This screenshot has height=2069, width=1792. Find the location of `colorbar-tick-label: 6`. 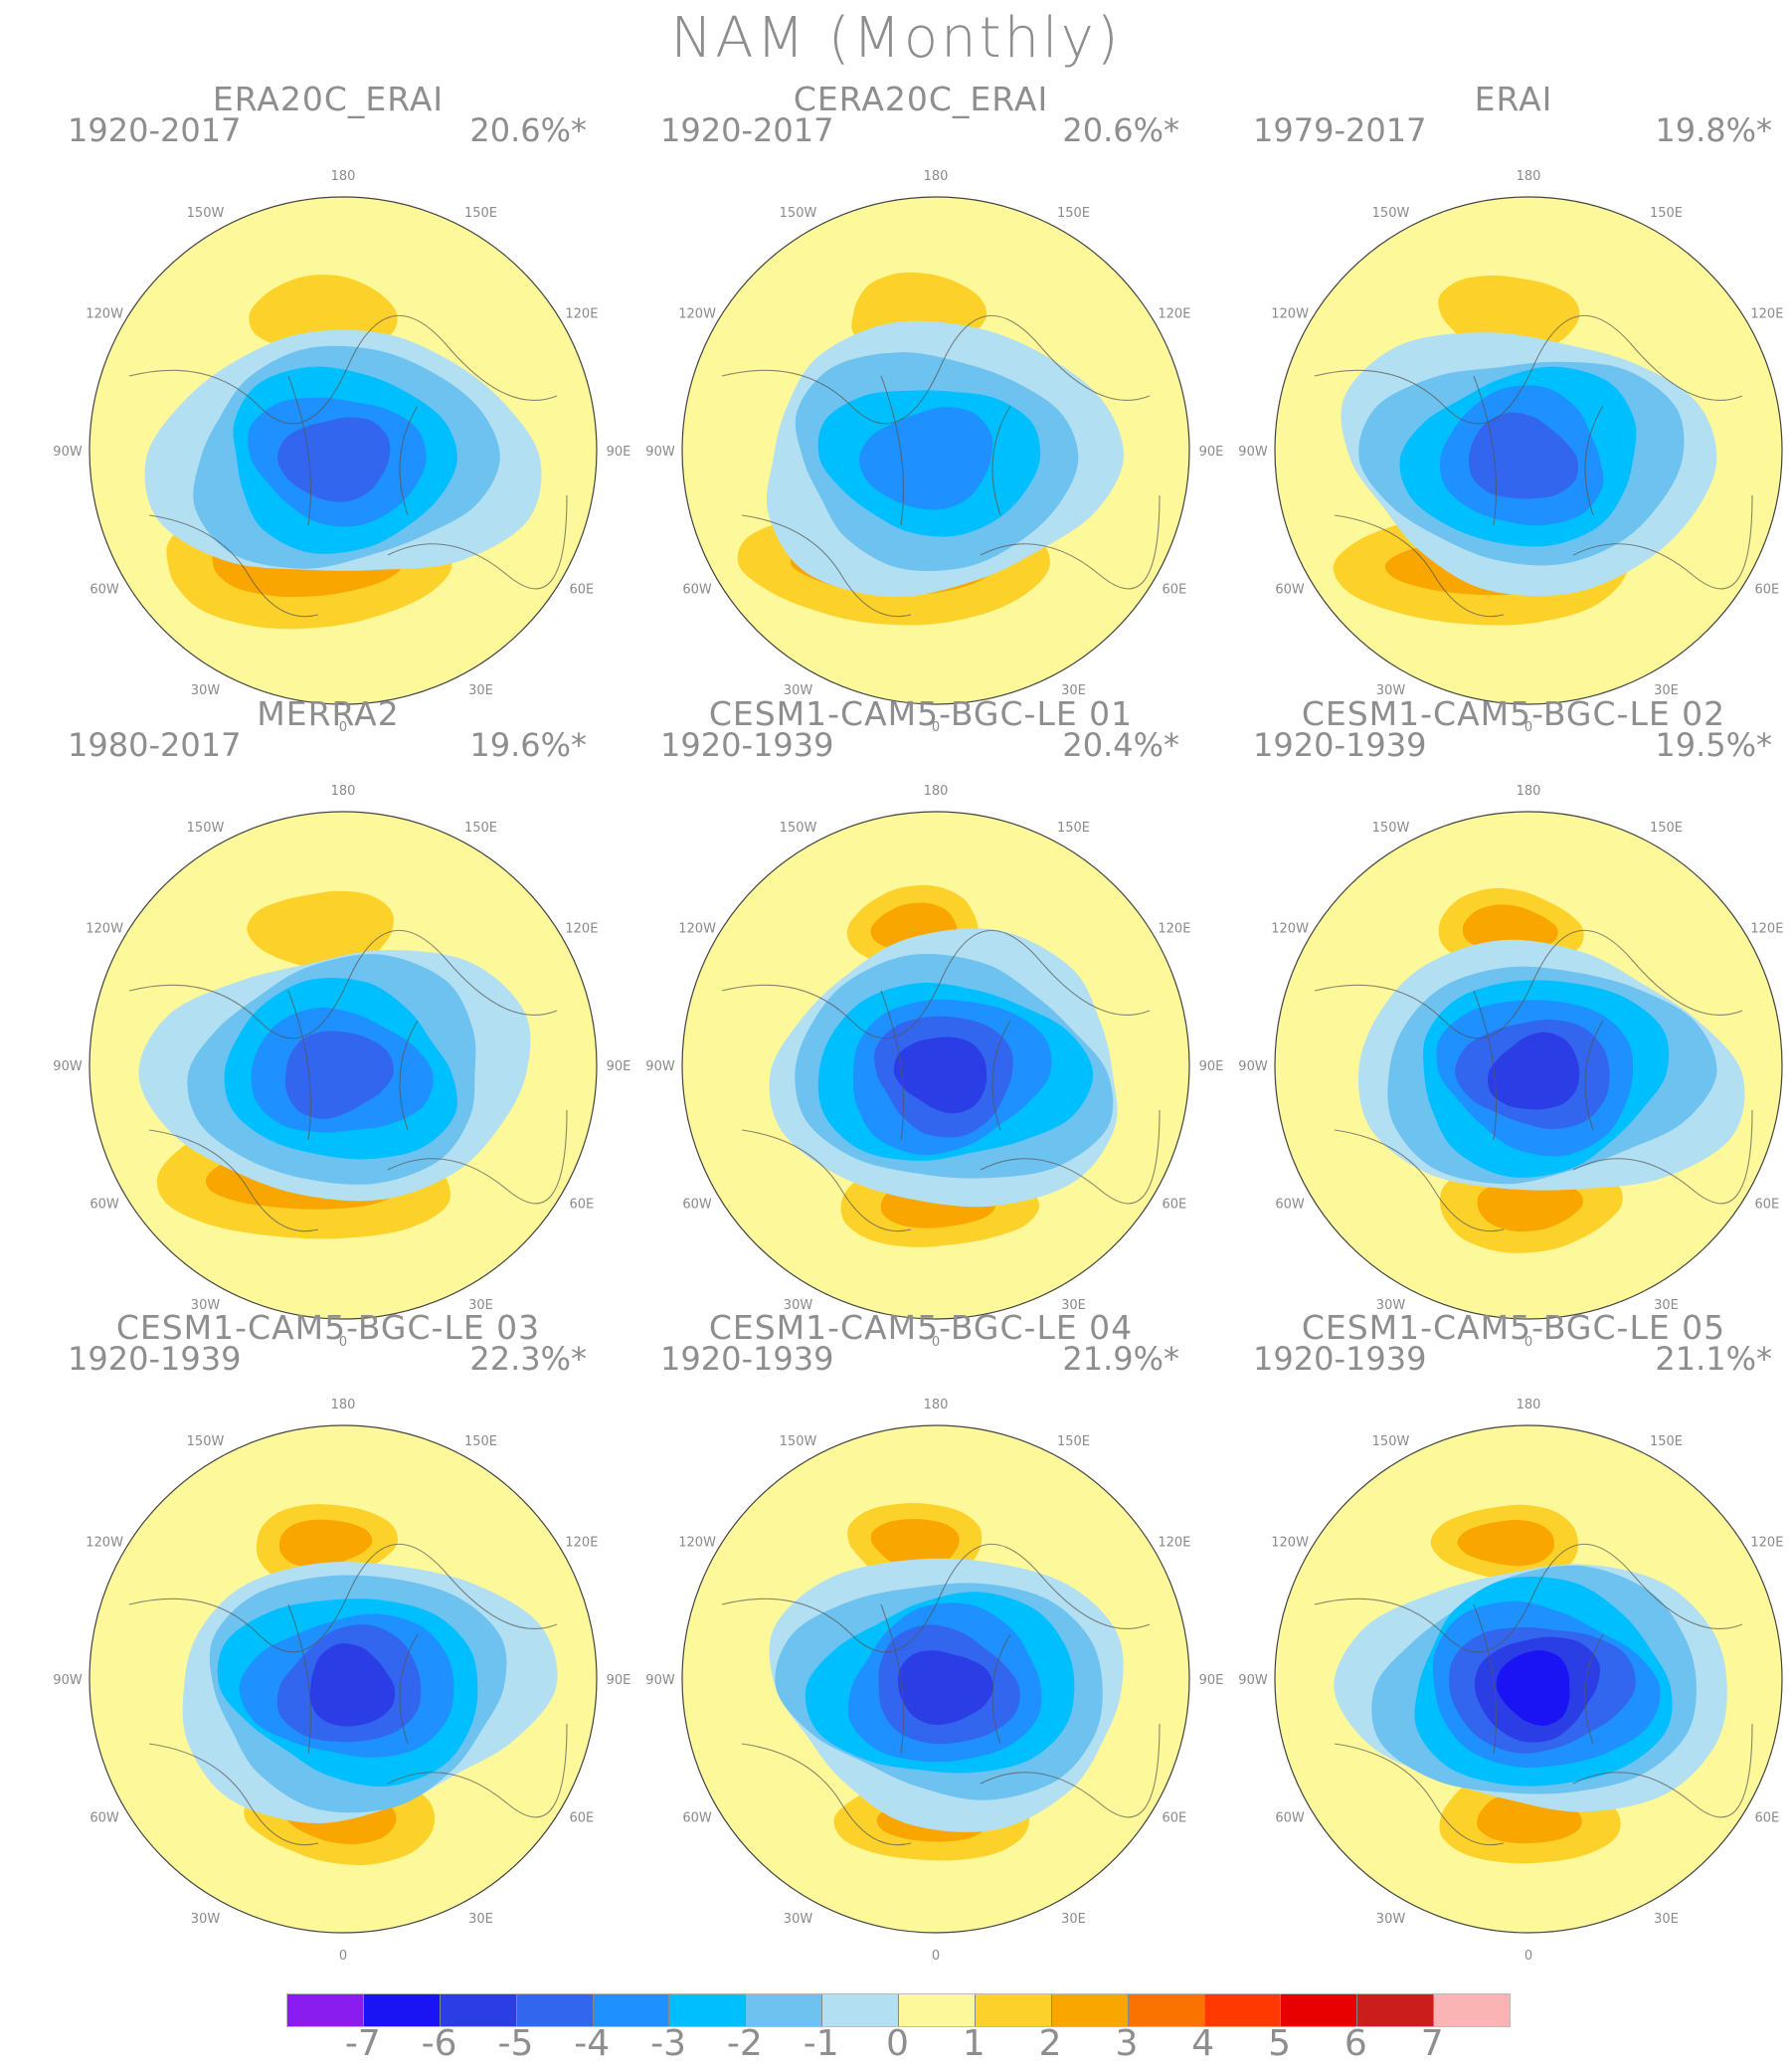

colorbar-tick-label: 6 is located at coordinates (1355, 2043).